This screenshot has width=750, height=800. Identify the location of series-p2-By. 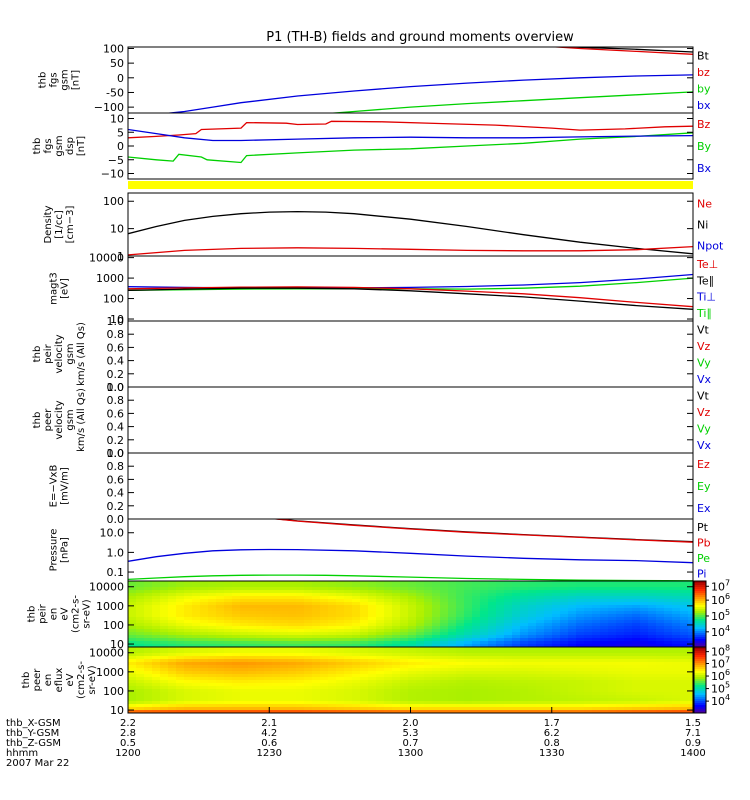
(410, 148).